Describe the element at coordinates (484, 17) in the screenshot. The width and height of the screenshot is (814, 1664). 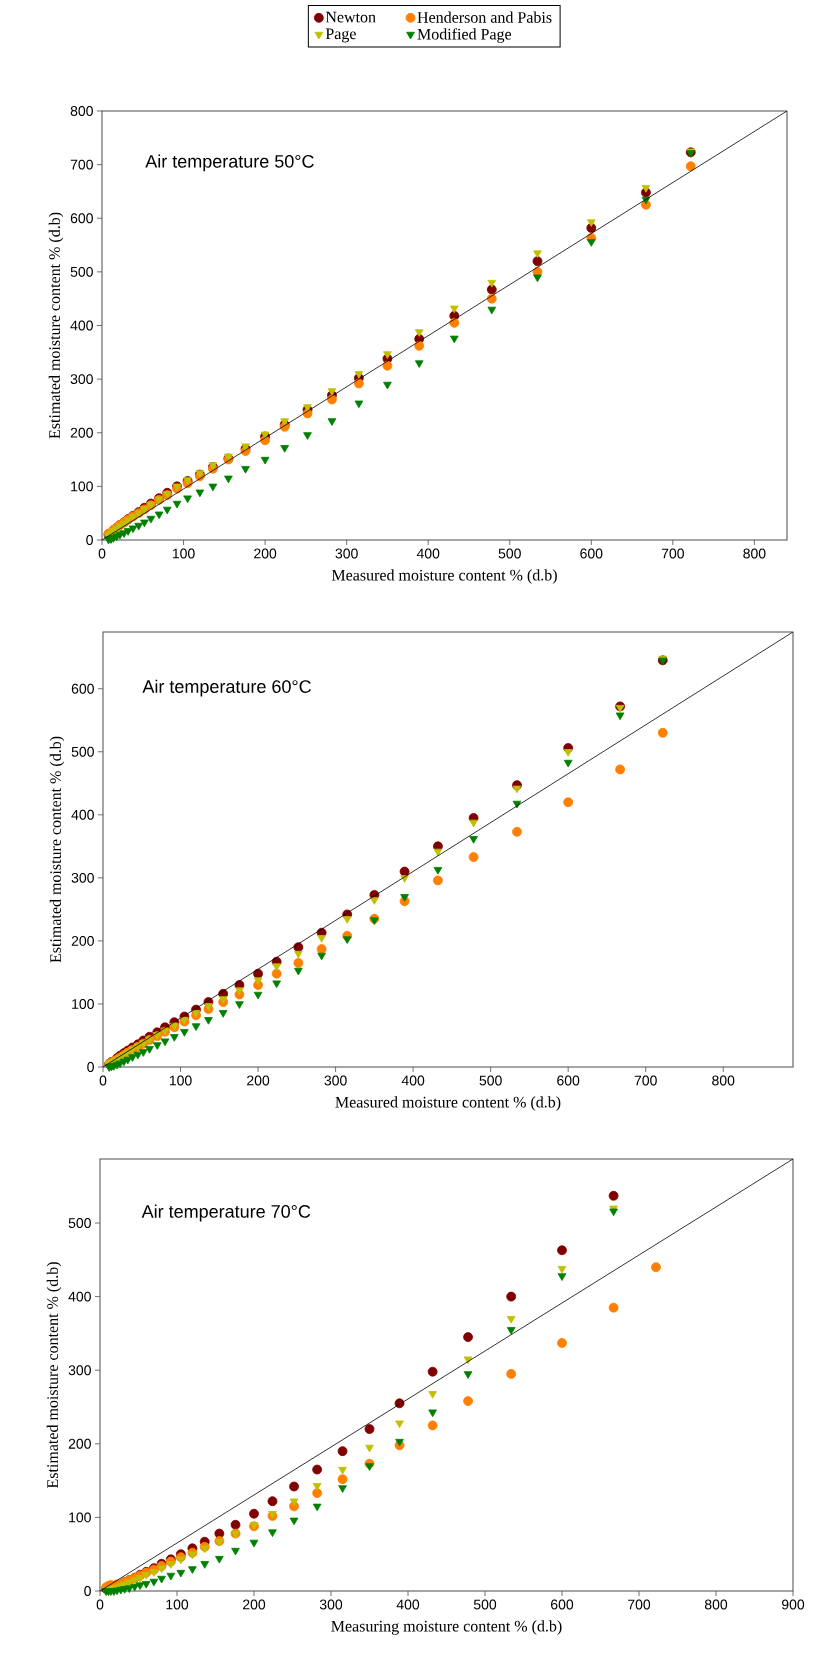
I see `legend-label: Henderson and Pabis` at that location.